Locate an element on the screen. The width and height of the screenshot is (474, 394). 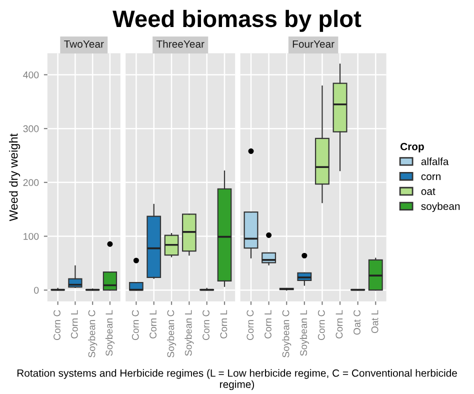
legend-label: oat is located at coordinates (428, 192).